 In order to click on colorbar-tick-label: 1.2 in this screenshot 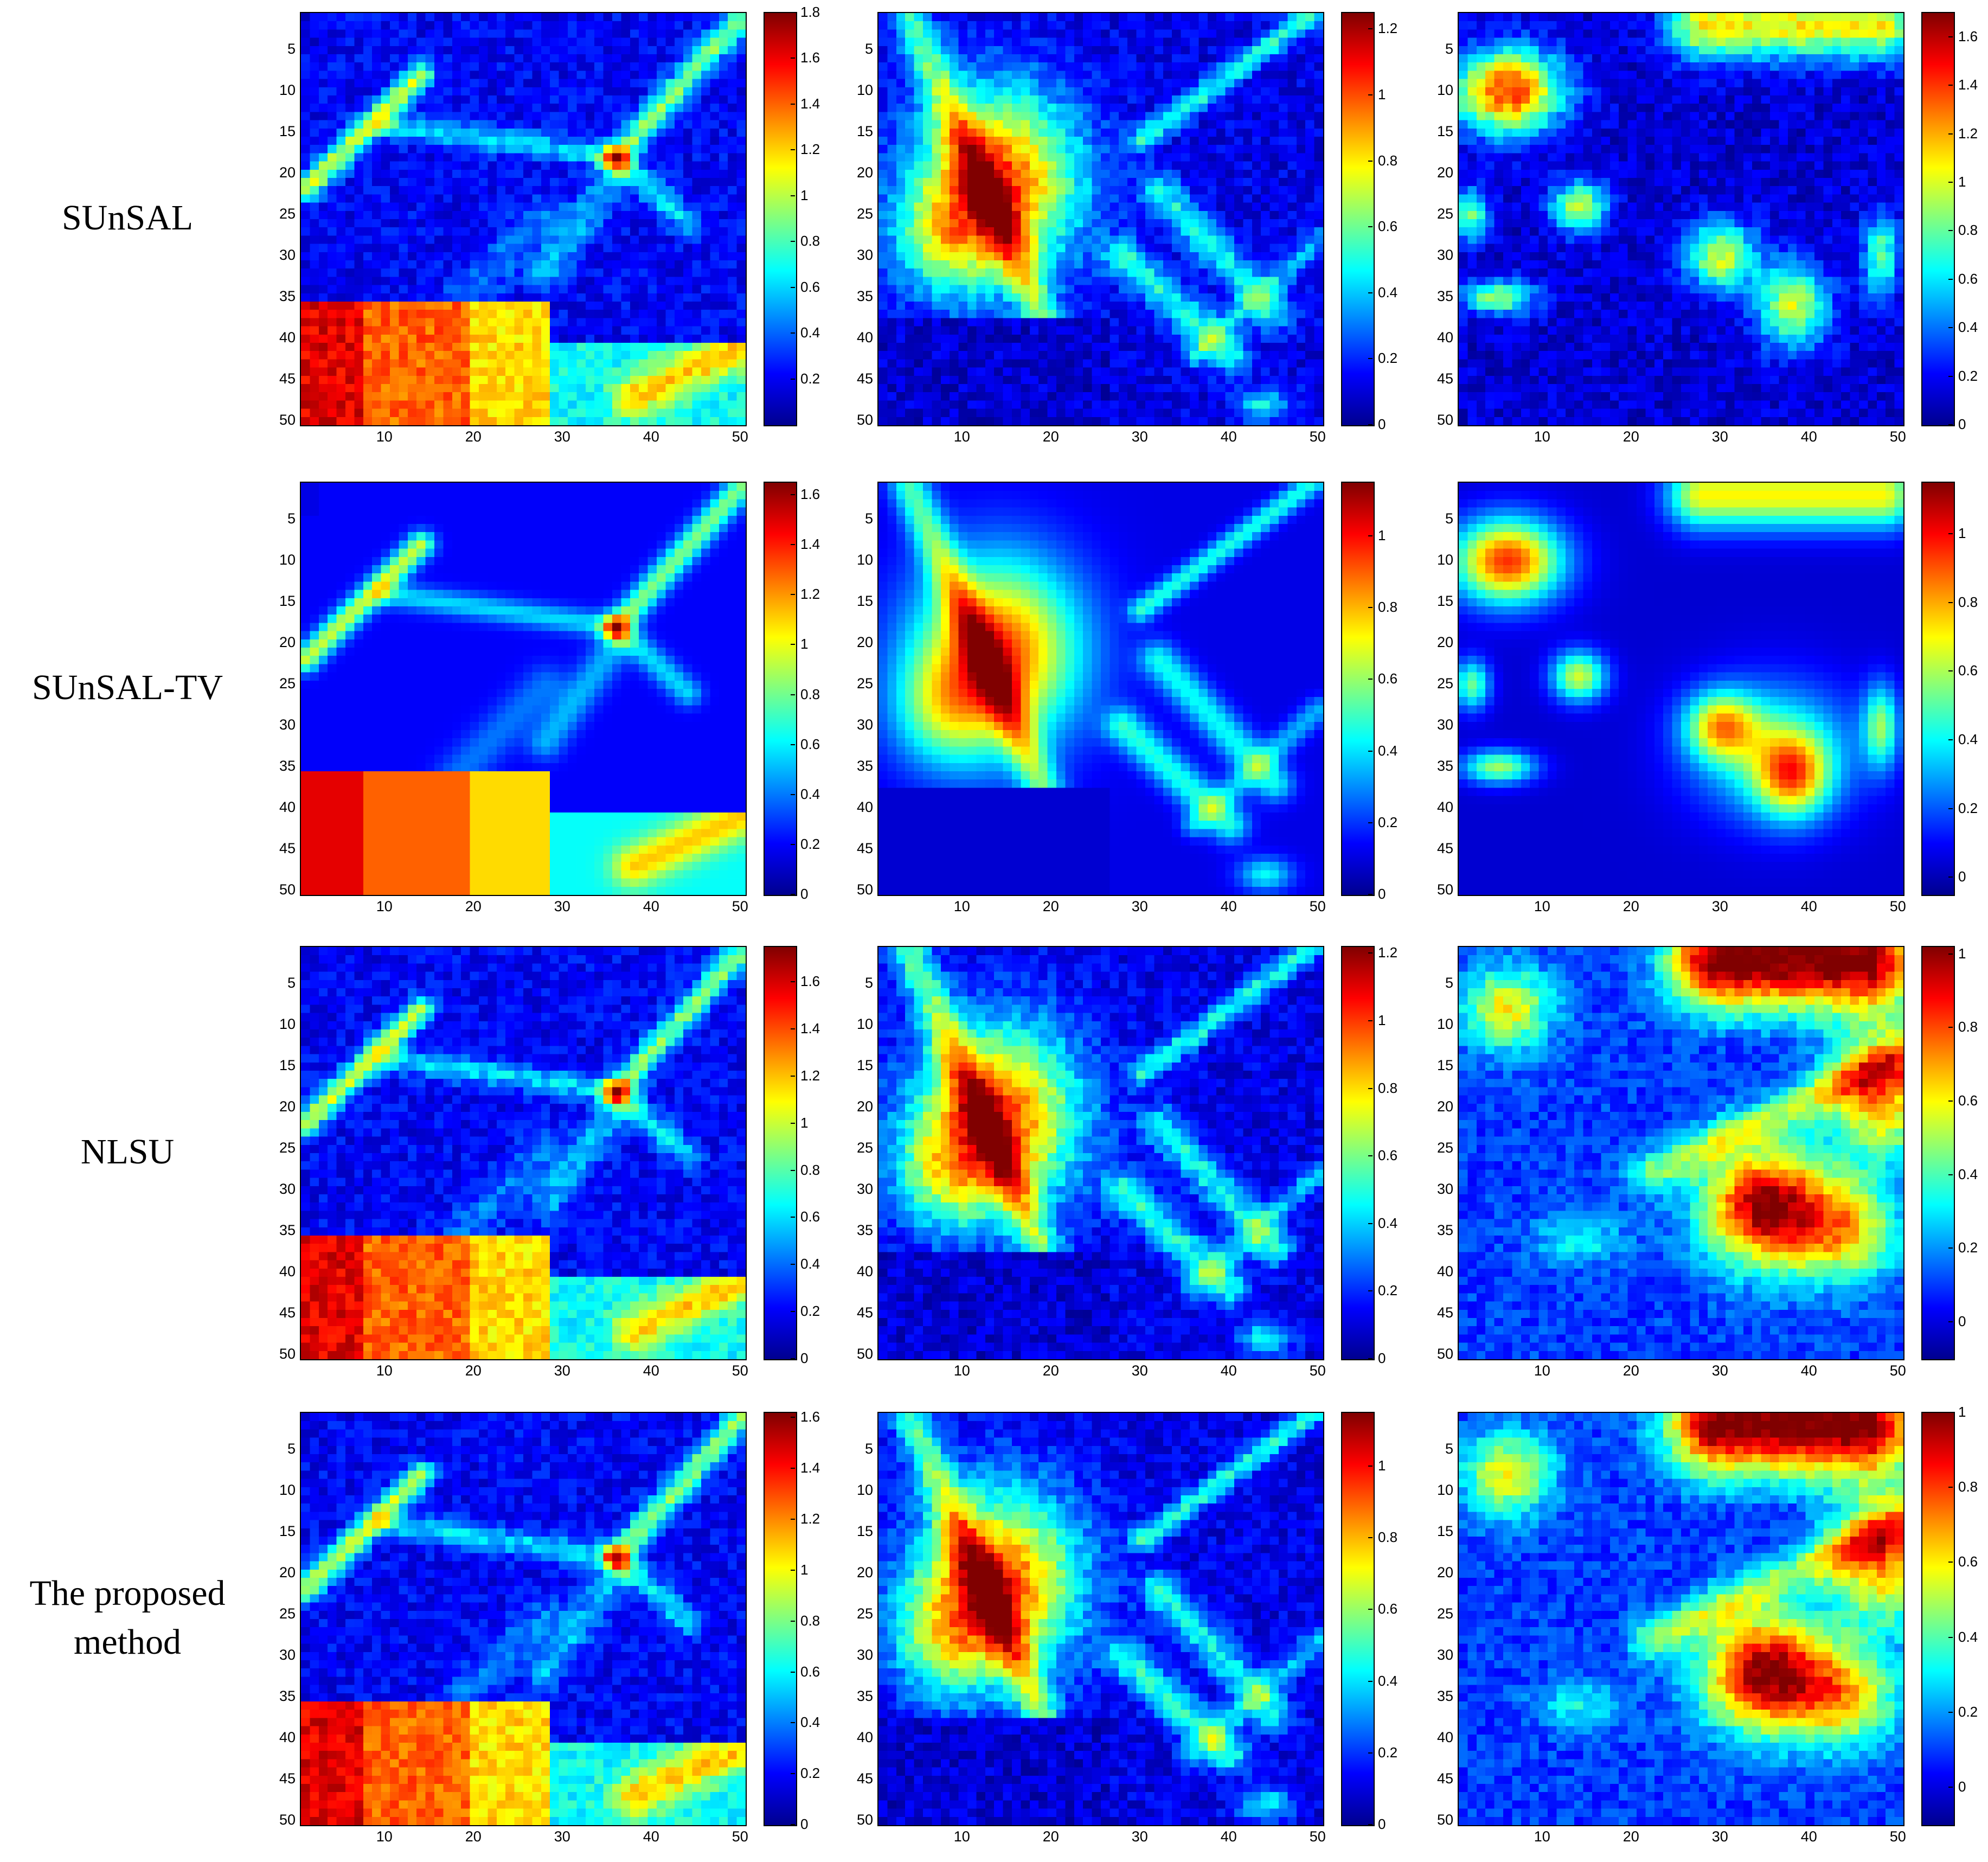, I will do `click(810, 1519)`.